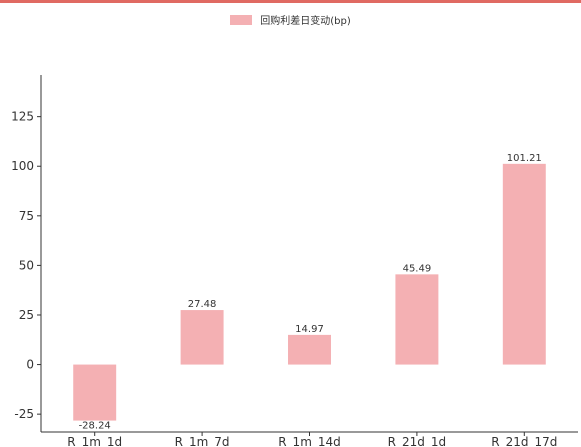 The height and width of the screenshot is (447, 581). What do you see at coordinates (22, 166) in the screenshot?
I see `y-tick-label: 100` at bounding box center [22, 166].